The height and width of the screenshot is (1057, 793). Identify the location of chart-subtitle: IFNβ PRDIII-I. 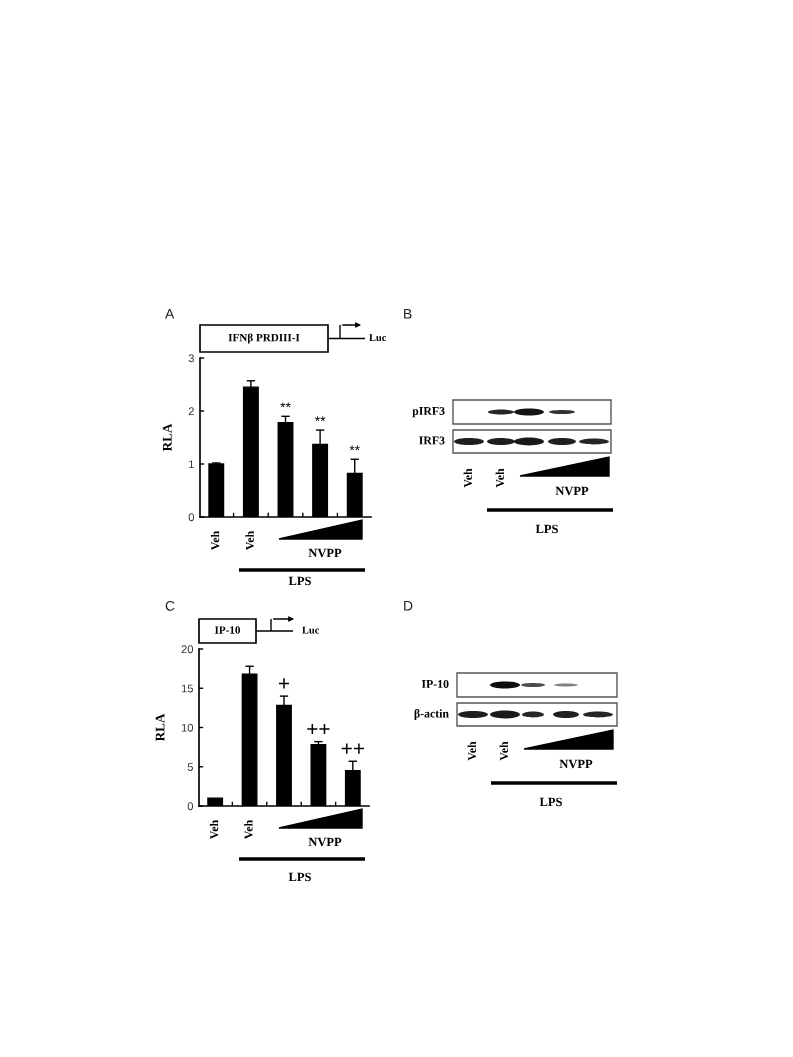
(264, 338).